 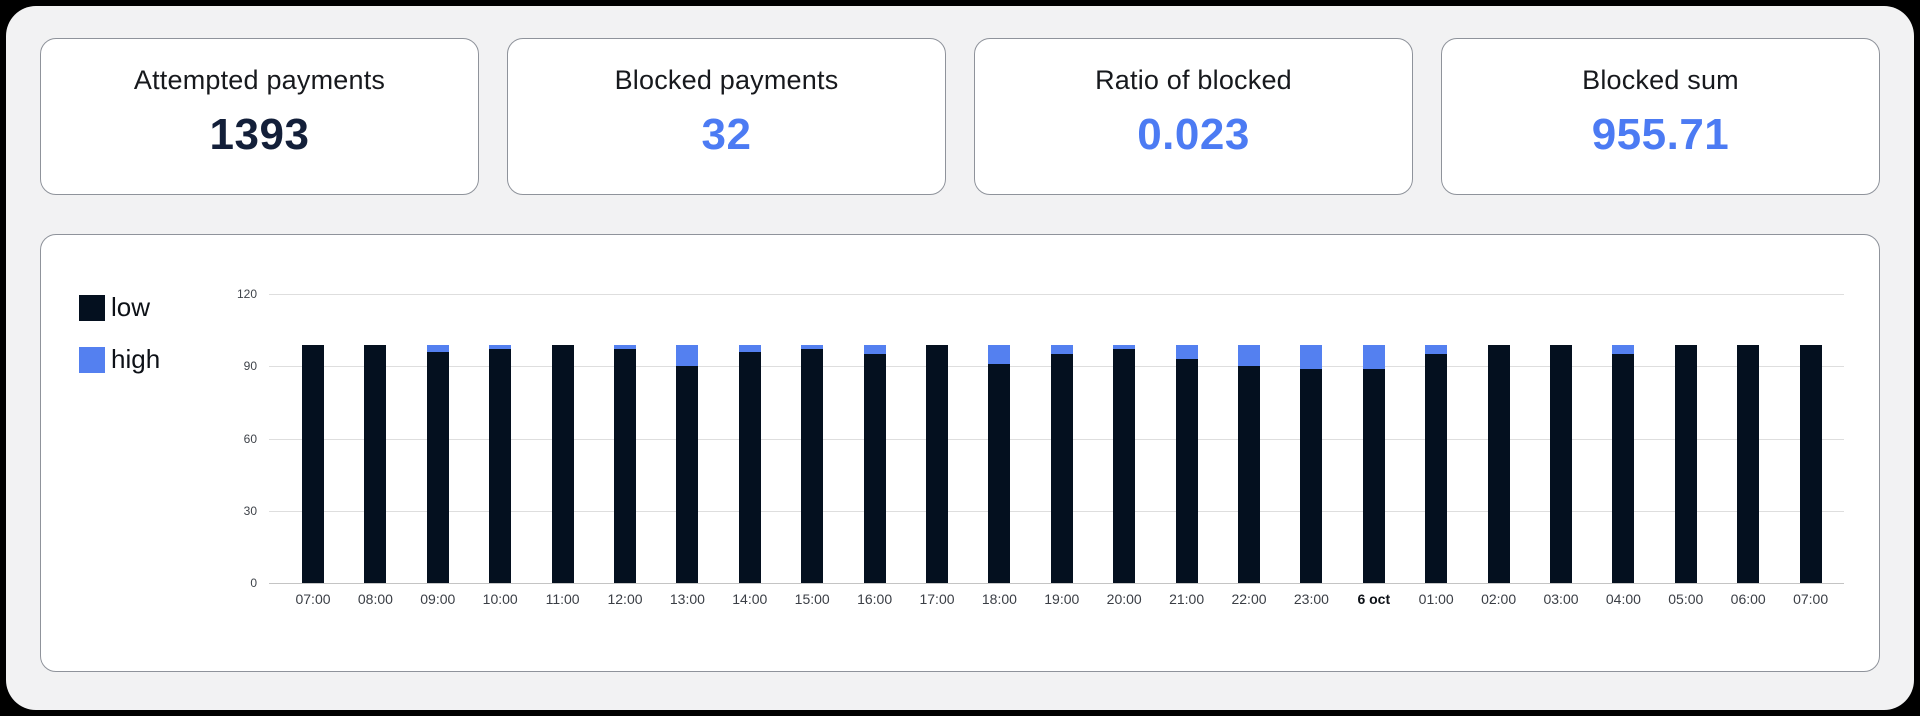 I want to click on card-value: 1393, so click(x=259, y=134).